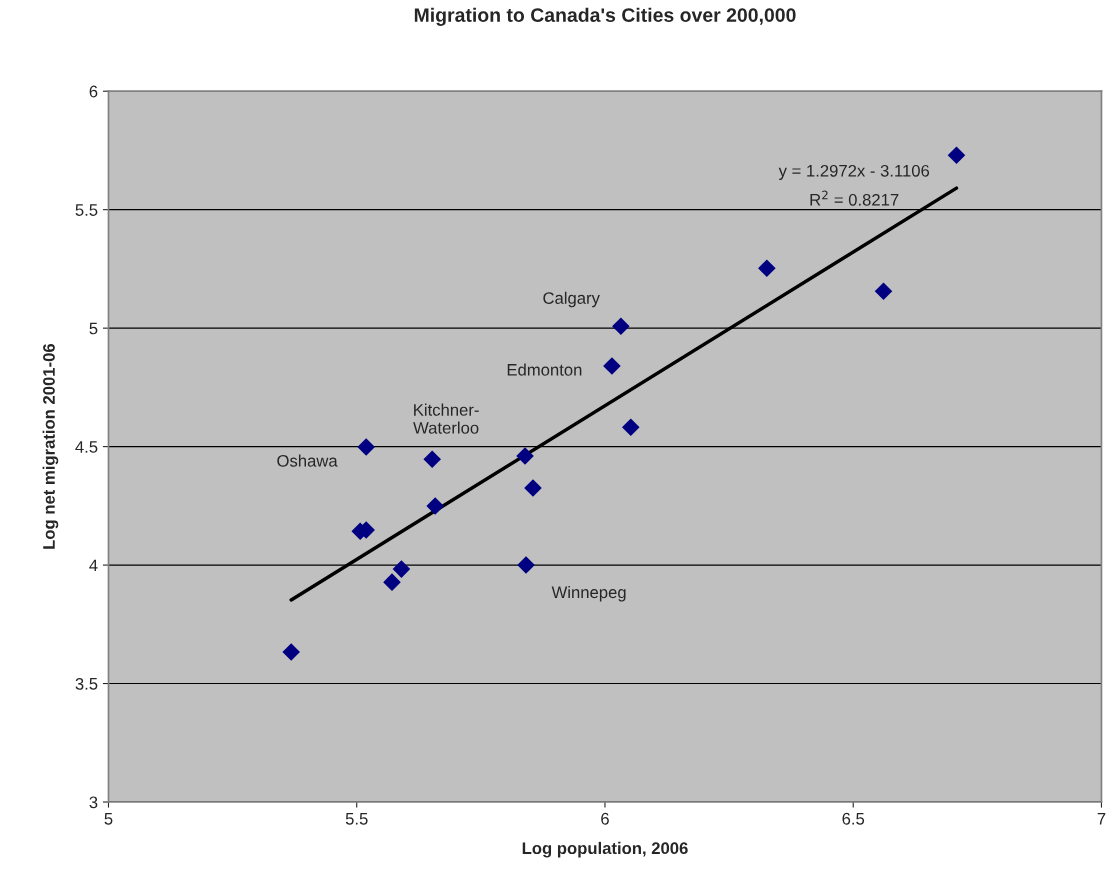 This screenshot has width=1107, height=877. Describe the element at coordinates (571, 299) in the screenshot. I see `annotation: Calgary` at that location.